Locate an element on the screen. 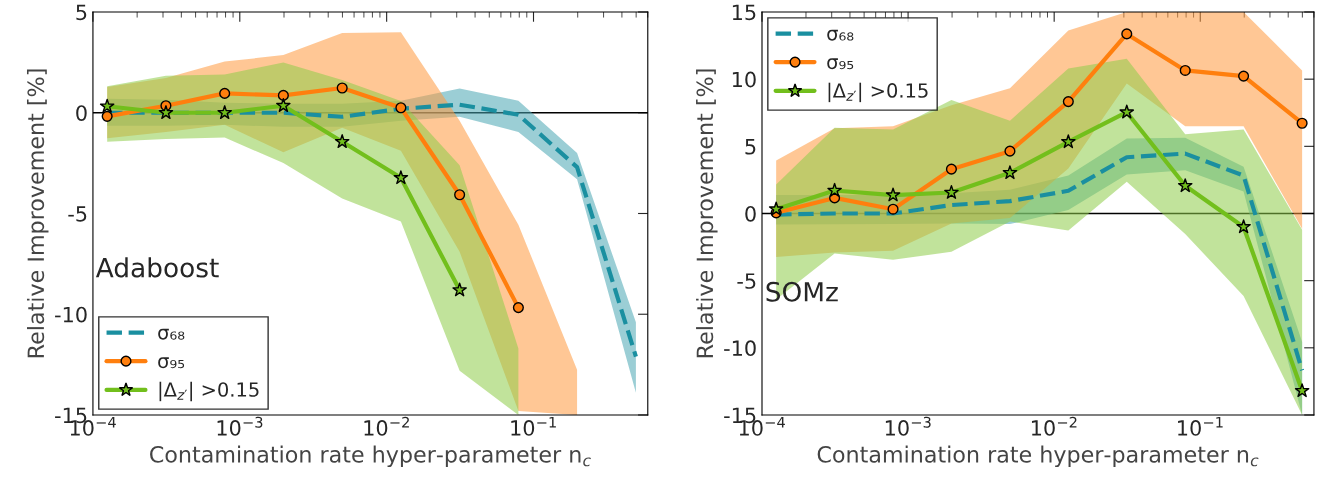 This screenshot has width=1322, height=484. annotation: Adaboost is located at coordinates (157, 267).